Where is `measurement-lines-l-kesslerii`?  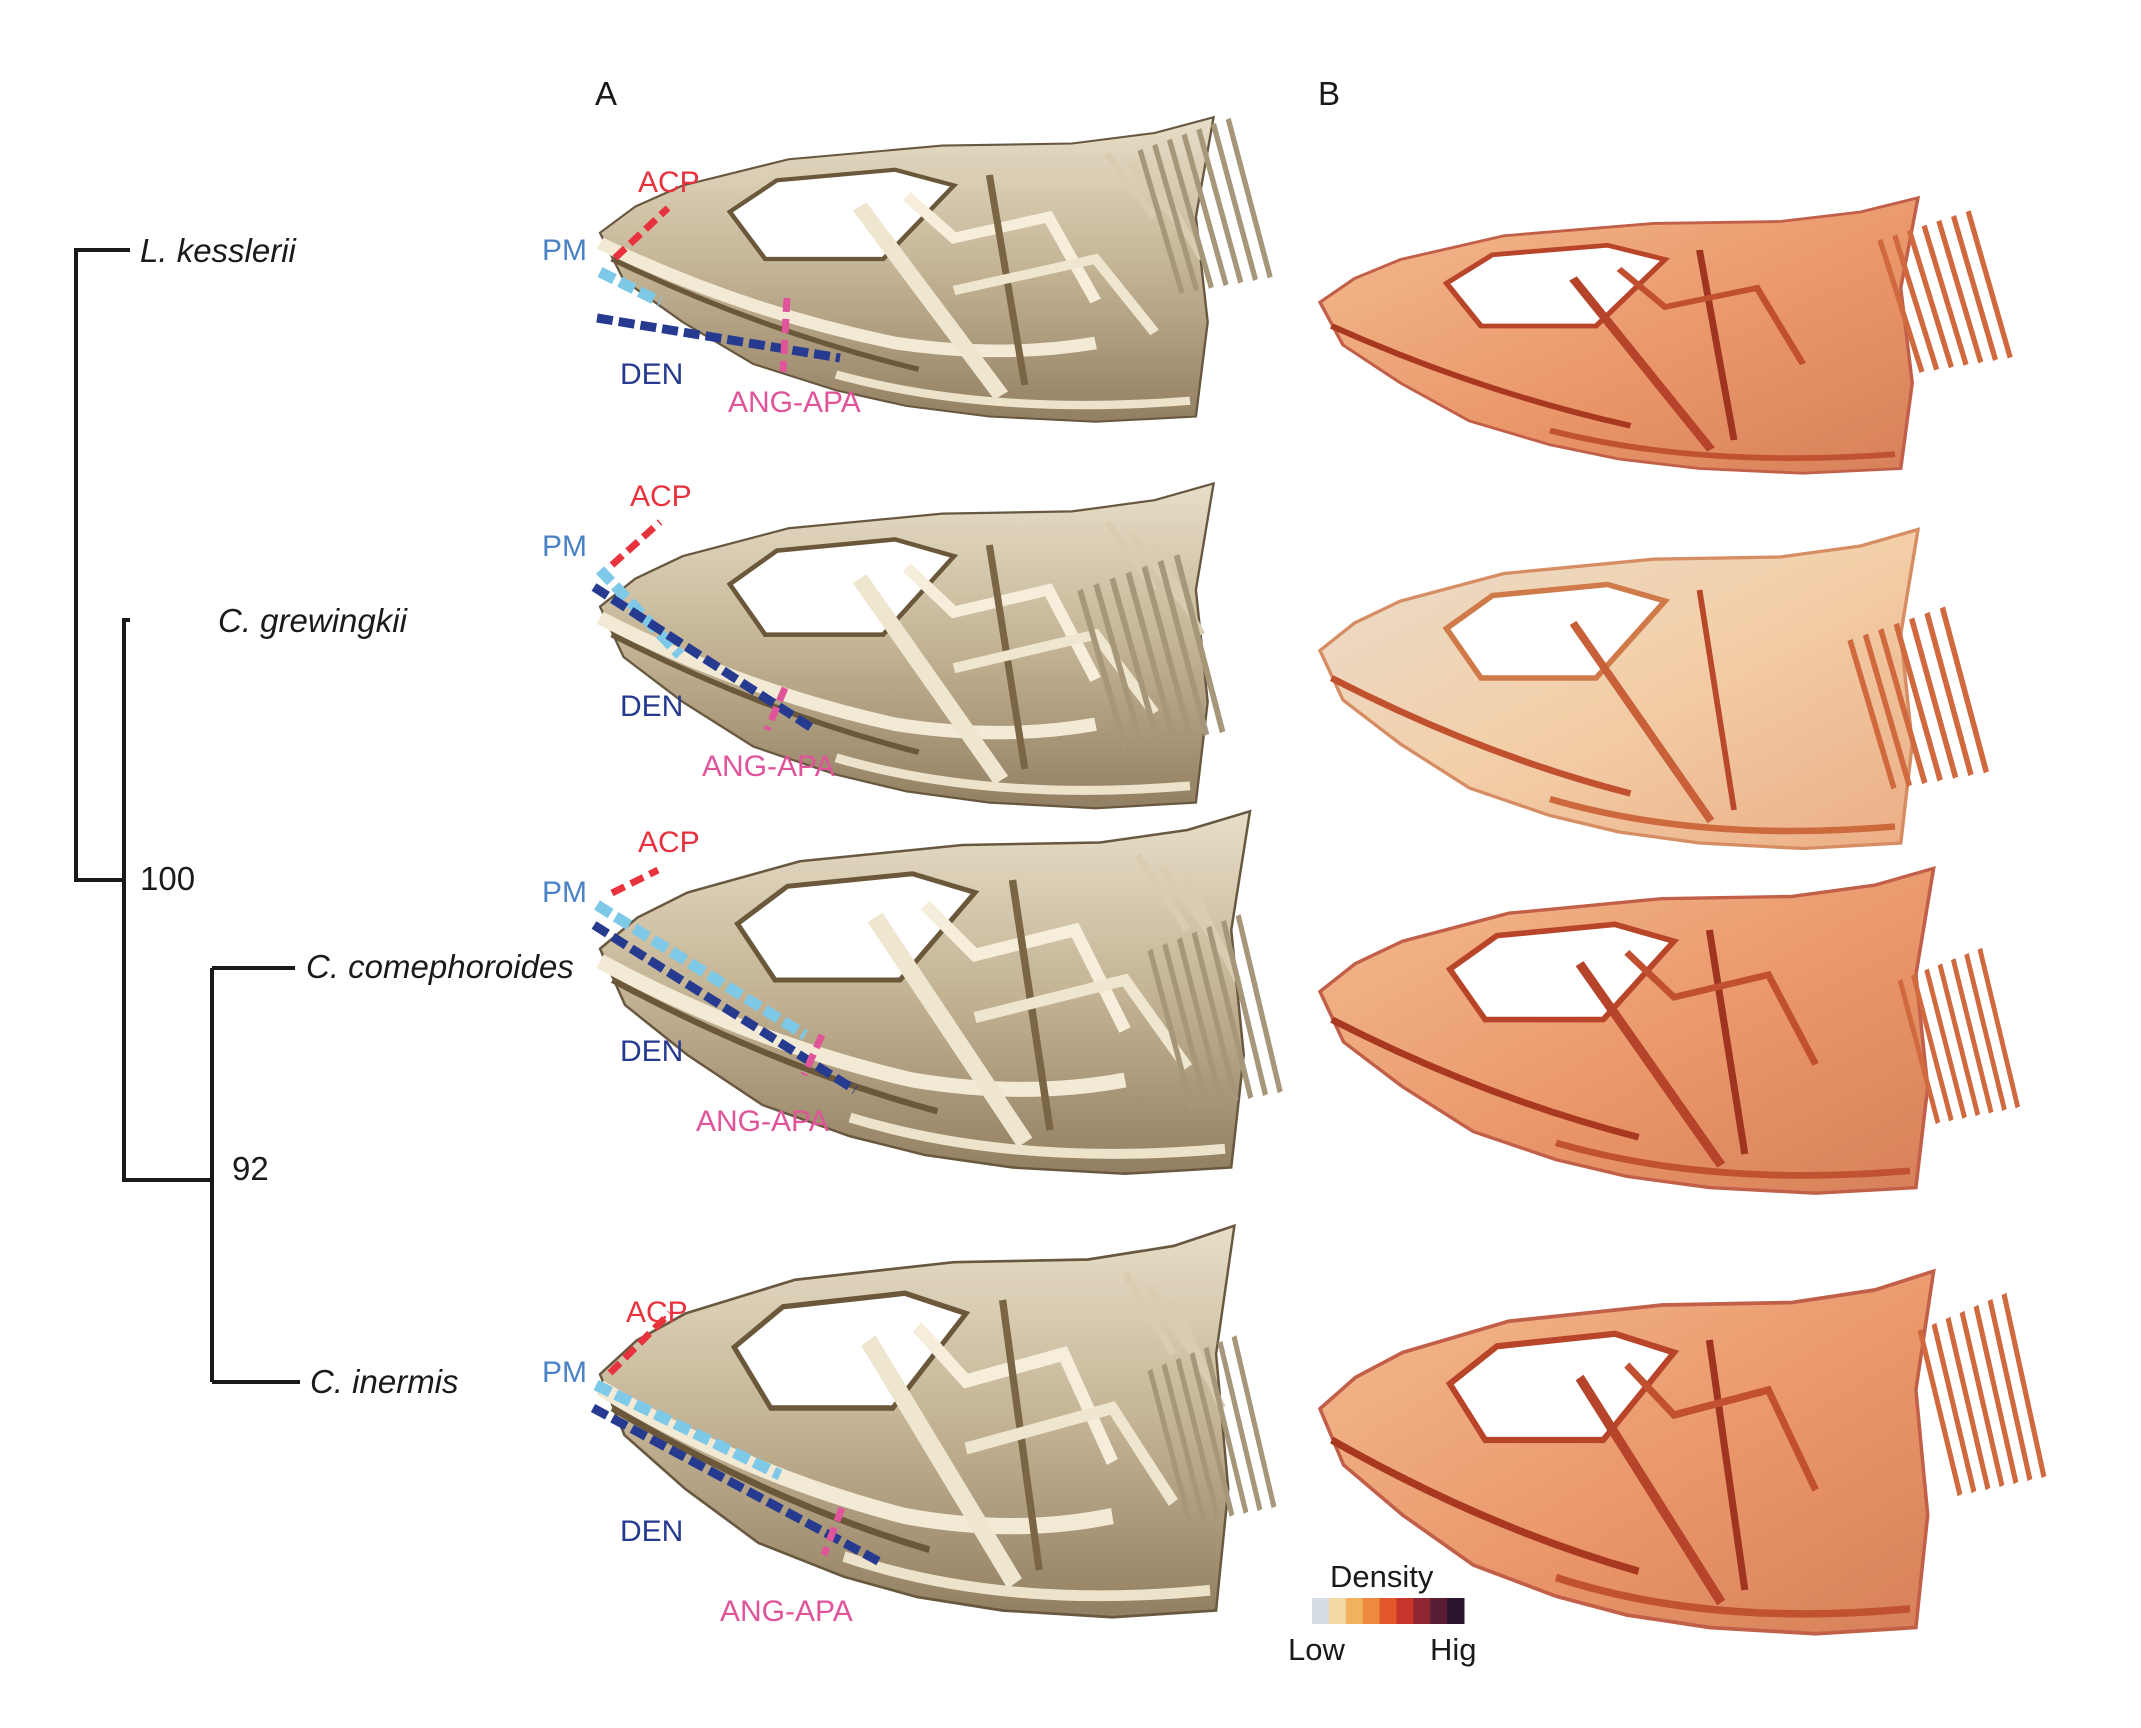
measurement-lines-l-kesslerii is located at coordinates (718, 289).